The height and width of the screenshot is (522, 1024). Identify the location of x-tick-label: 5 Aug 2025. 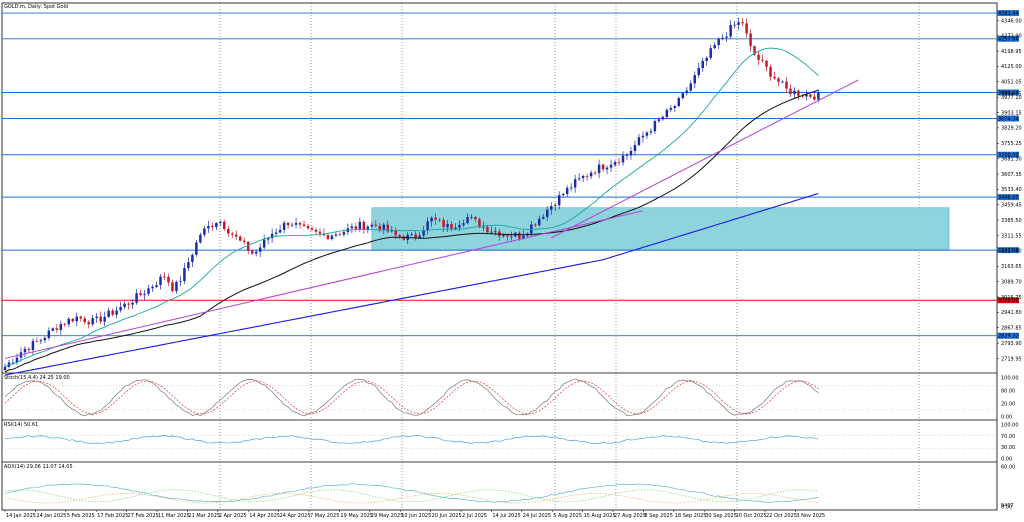
(567, 516).